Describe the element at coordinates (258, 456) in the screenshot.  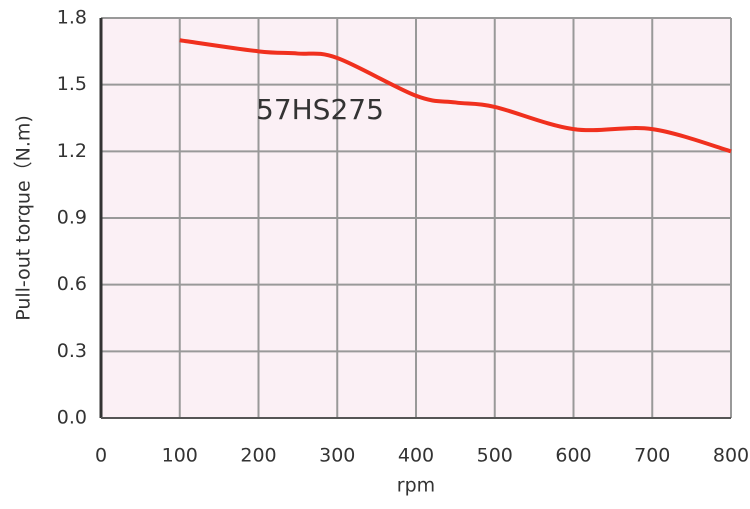
I see `x-tick-label: 200` at that location.